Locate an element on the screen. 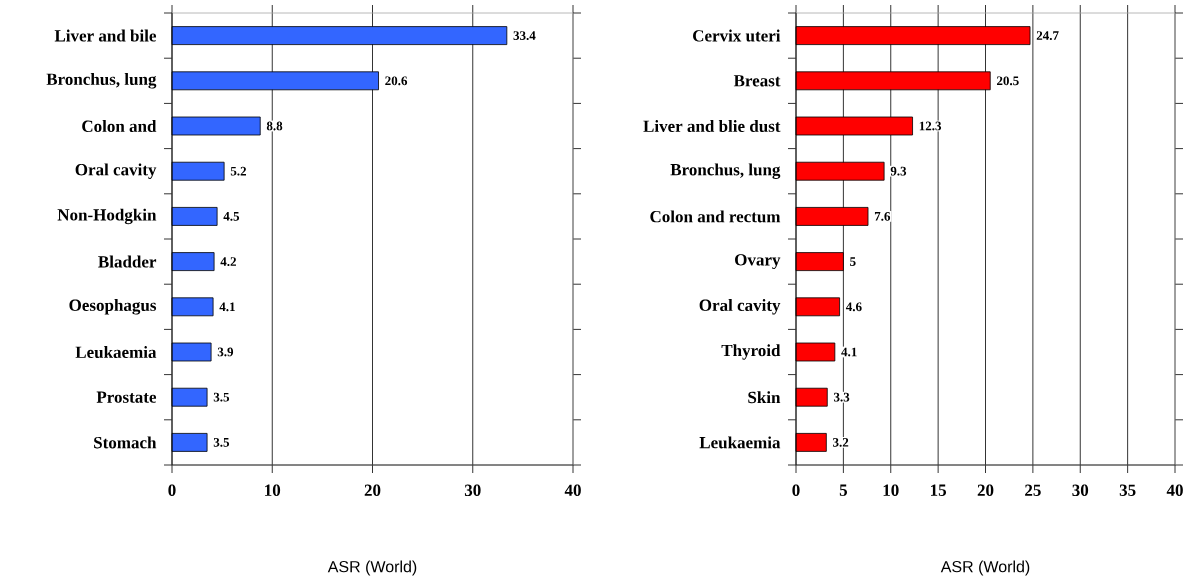  y-tick-label: Liver and blie dust is located at coordinates (712, 126).